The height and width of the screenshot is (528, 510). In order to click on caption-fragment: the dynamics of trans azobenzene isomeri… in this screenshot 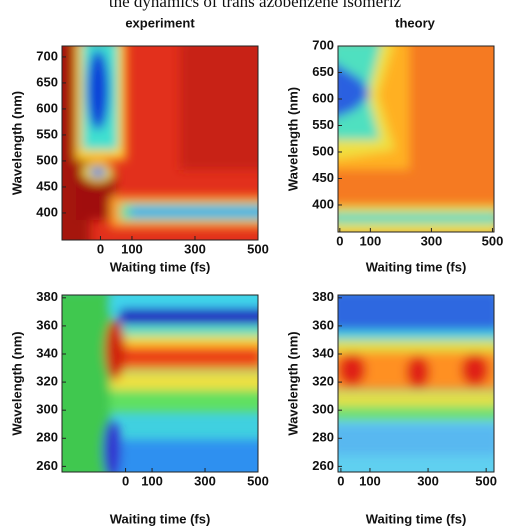, I will do `click(255, 5)`.